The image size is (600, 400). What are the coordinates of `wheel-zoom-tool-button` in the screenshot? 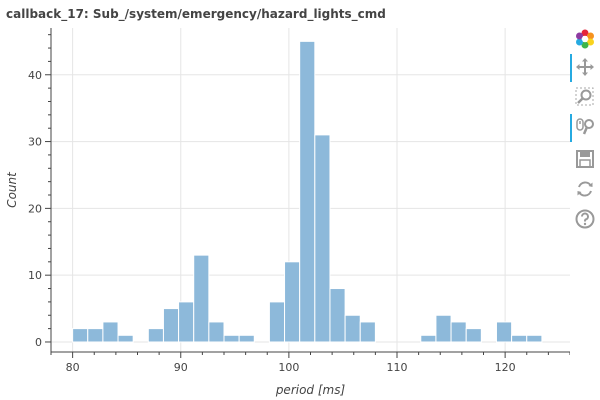 It's located at (585, 128).